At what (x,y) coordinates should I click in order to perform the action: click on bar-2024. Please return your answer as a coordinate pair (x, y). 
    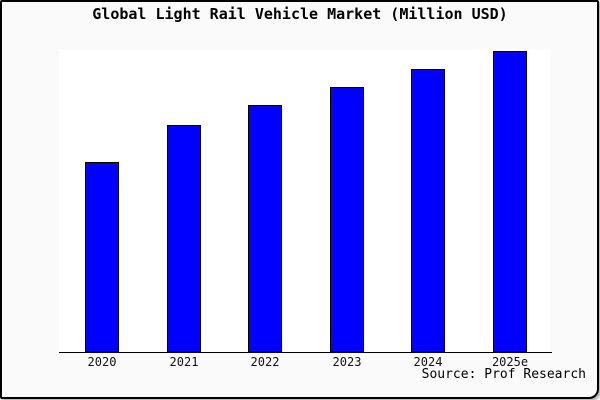
    Looking at the image, I should click on (428, 210).